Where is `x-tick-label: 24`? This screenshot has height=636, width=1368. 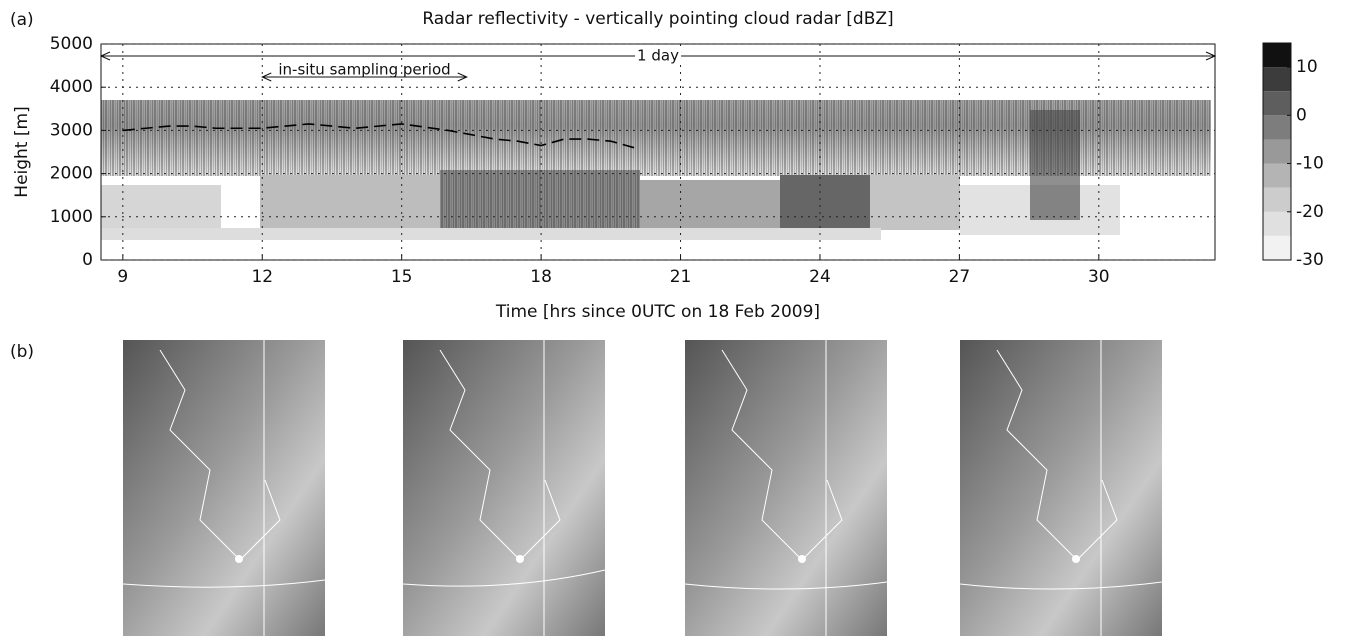 x-tick-label: 24 is located at coordinates (820, 277).